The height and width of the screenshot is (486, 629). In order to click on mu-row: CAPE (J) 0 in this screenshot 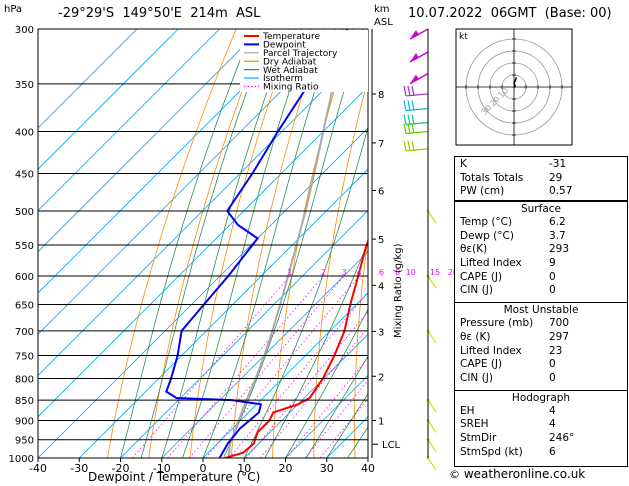, I will do `click(508, 364)`.